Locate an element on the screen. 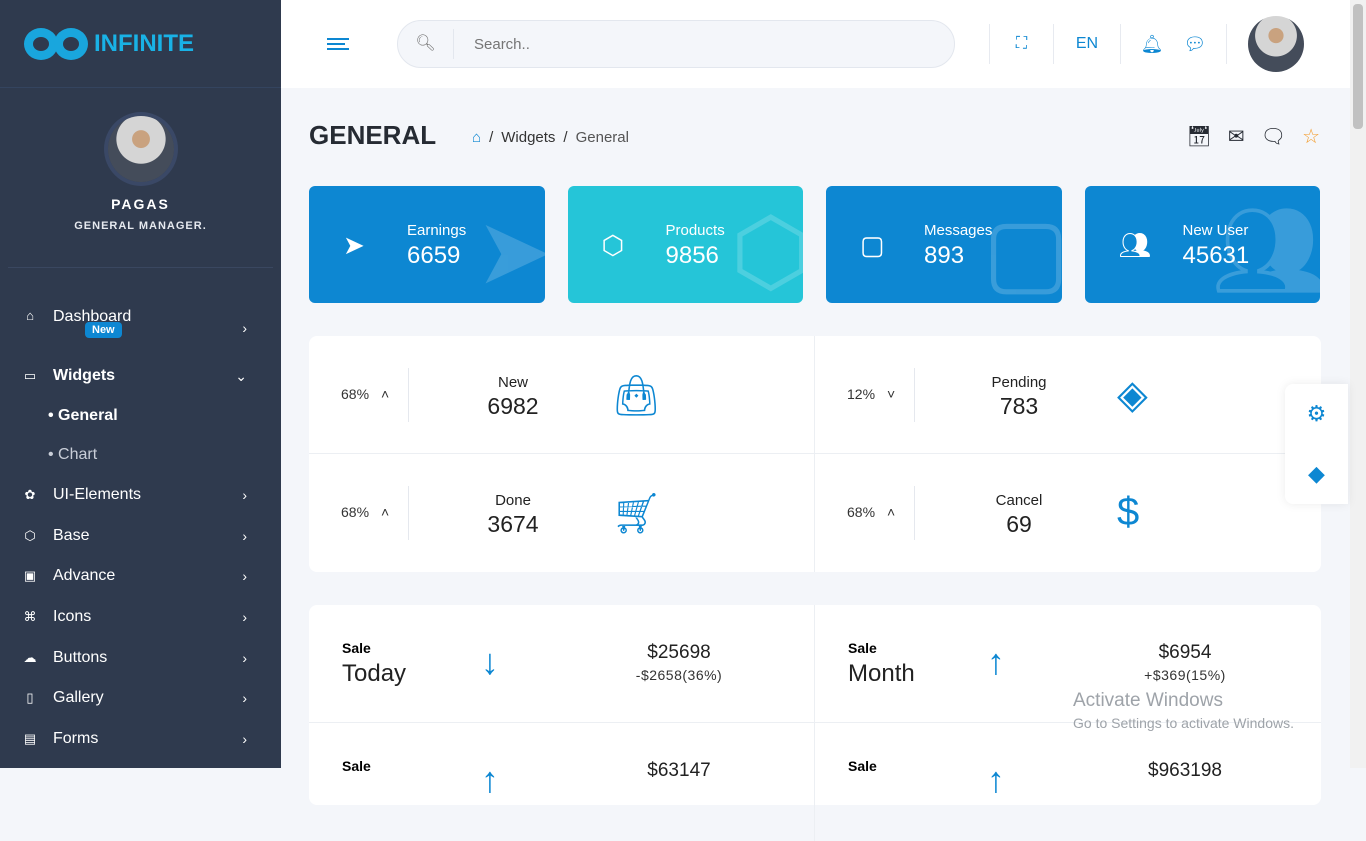  menu-toggle-icon is located at coordinates (338, 44).